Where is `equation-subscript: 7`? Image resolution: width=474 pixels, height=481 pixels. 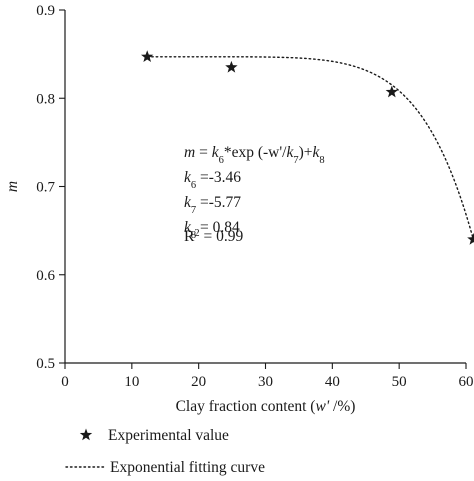 equation-subscript: 7 is located at coordinates (295, 160).